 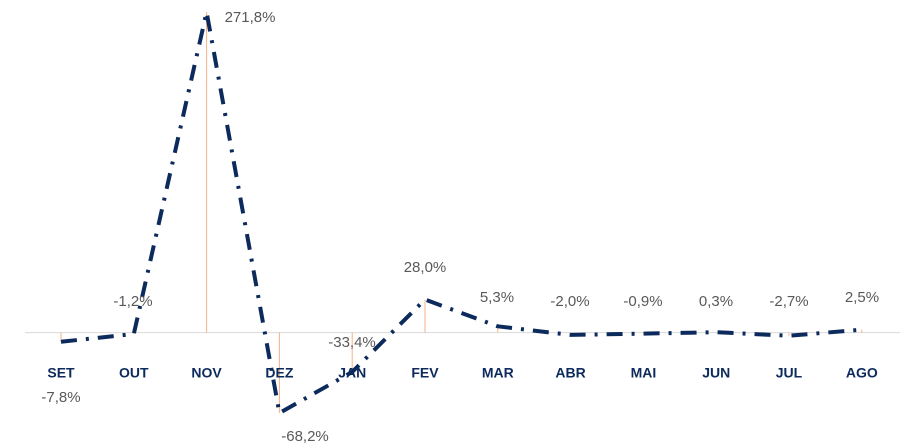 I want to click on cat-label: DEZ, so click(x=279, y=373).